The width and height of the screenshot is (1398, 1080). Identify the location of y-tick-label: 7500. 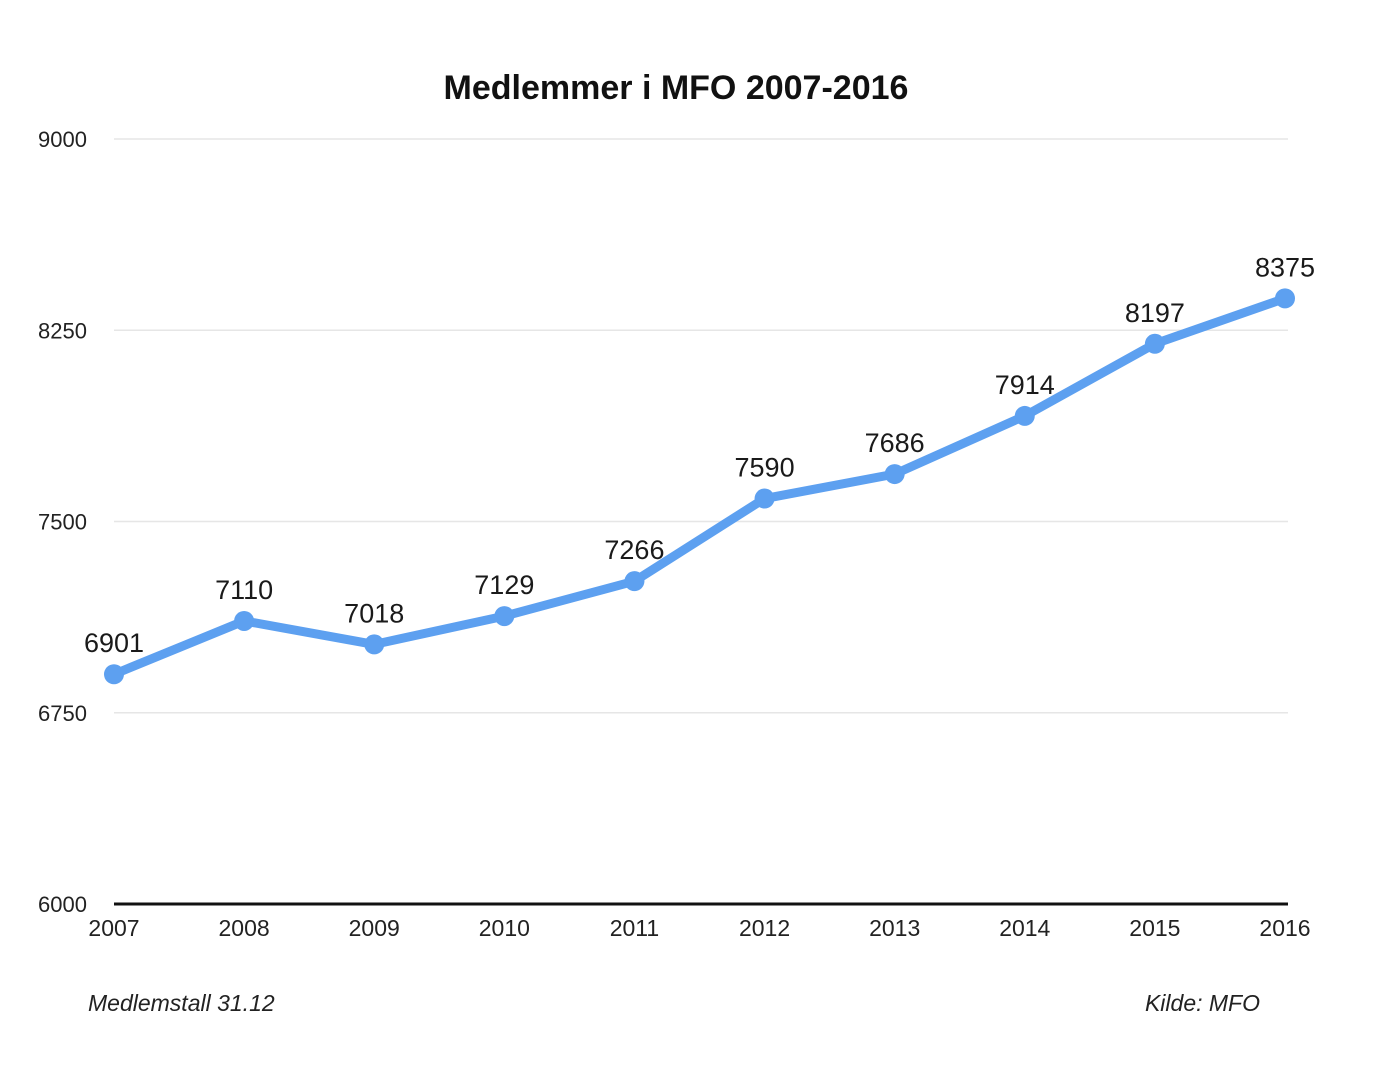
(62, 522).